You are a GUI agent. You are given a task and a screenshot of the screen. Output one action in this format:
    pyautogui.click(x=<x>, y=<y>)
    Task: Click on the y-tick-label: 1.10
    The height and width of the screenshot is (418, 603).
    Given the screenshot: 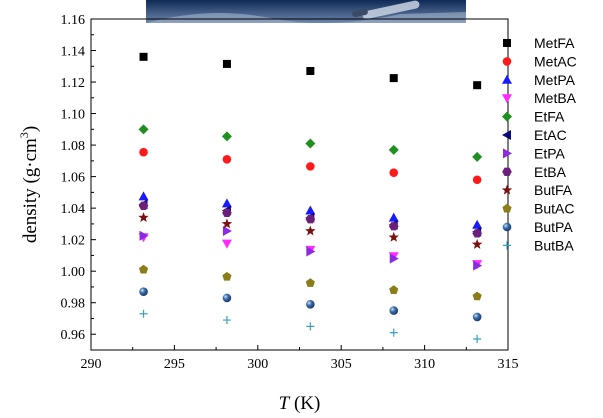 What is the action you would take?
    pyautogui.click(x=73, y=115)
    